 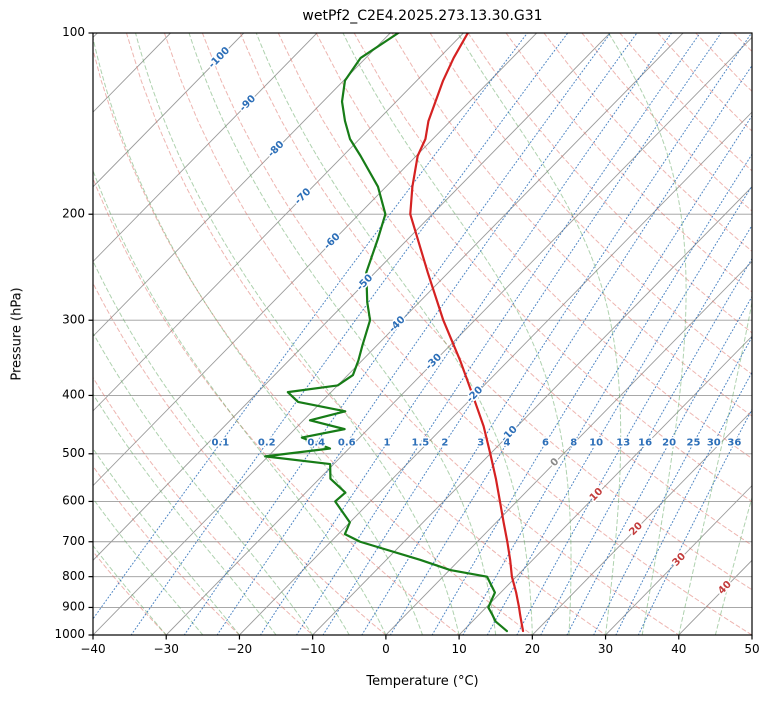 What do you see at coordinates (422, 681) in the screenshot?
I see `x-axis-label: Temperature (°C)` at bounding box center [422, 681].